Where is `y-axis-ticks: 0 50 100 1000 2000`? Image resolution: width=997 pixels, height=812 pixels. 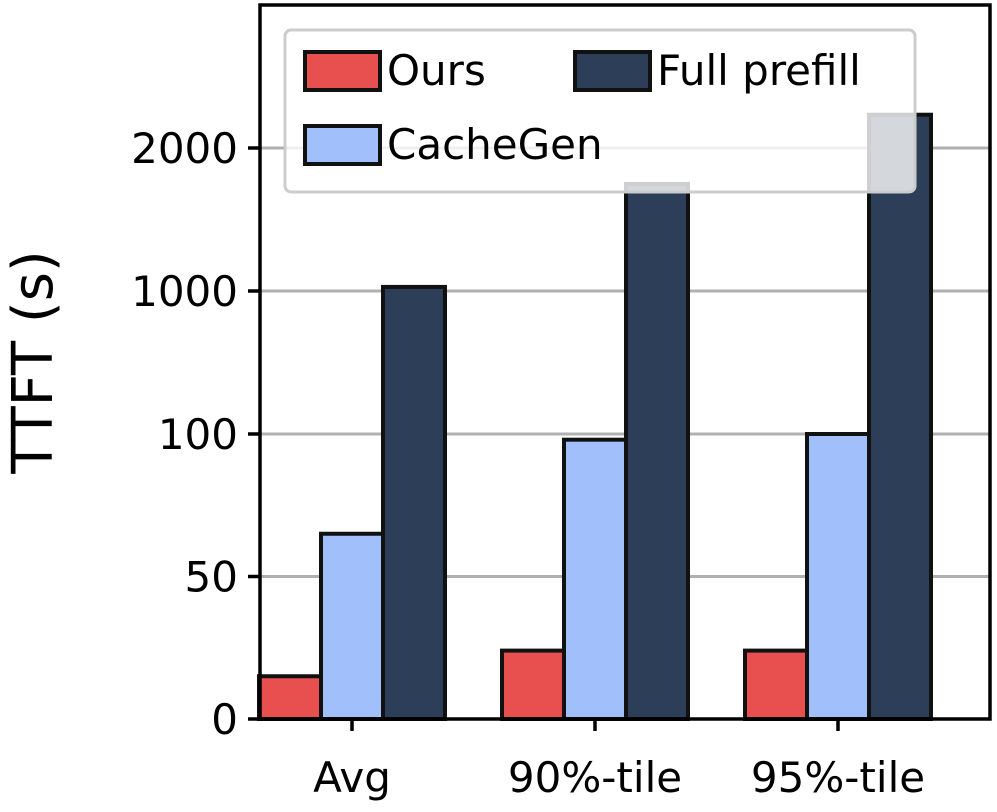
y-axis-ticks: 0 50 100 1000 2000 is located at coordinates (195, 434).